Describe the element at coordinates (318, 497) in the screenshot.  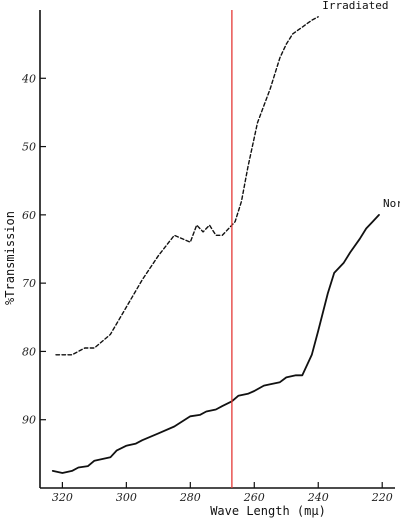
I see `x-tick-label: 240` at that location.